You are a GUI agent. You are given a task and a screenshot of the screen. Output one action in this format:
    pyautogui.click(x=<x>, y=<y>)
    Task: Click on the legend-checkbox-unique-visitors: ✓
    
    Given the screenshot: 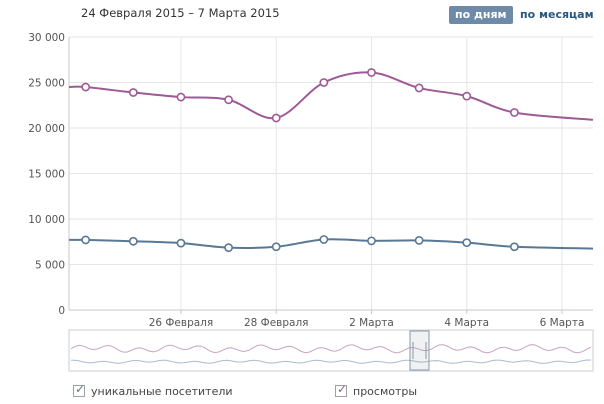 What is the action you would take?
    pyautogui.click(x=79, y=389)
    